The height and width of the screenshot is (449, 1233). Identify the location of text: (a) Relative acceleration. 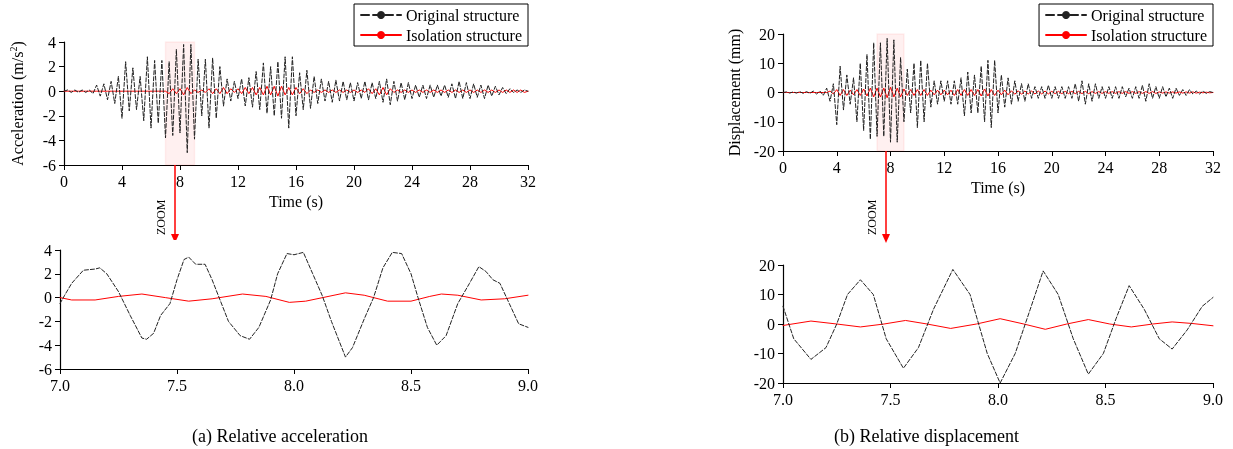
(280, 436).